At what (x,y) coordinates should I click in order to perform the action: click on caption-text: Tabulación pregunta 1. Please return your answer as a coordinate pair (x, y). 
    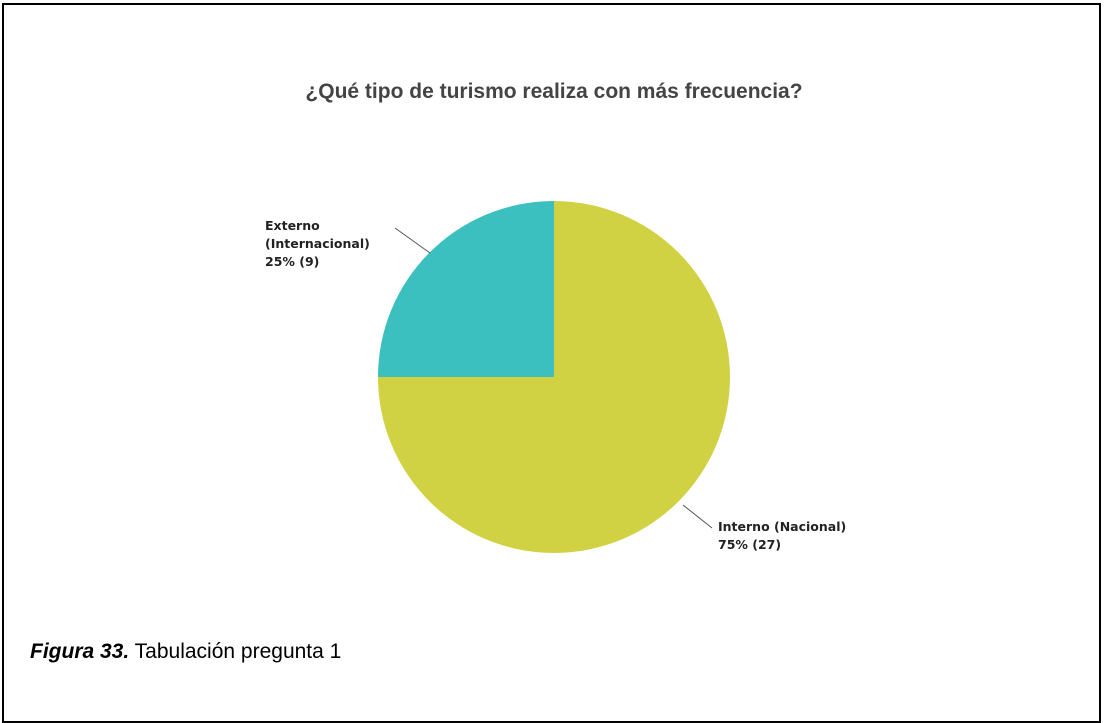
    Looking at the image, I should click on (238, 651).